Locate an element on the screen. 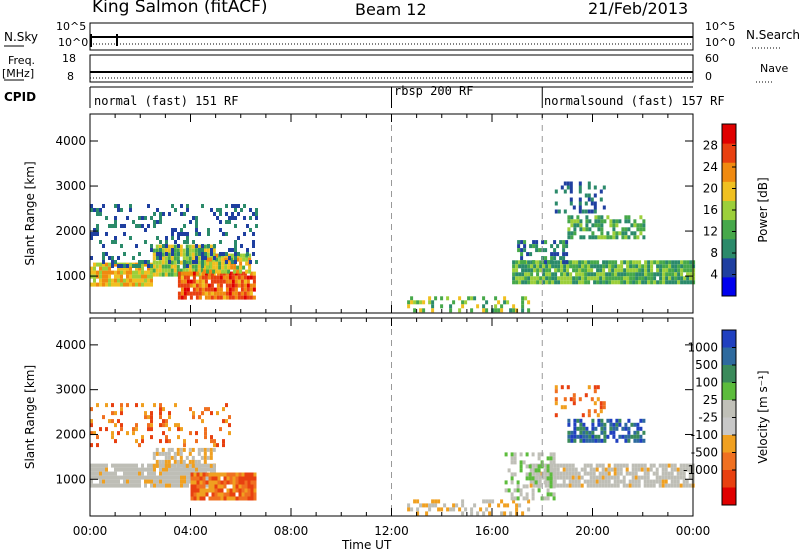 This screenshot has height=554, width=800. x-axis-label: Time UT is located at coordinates (367, 545).